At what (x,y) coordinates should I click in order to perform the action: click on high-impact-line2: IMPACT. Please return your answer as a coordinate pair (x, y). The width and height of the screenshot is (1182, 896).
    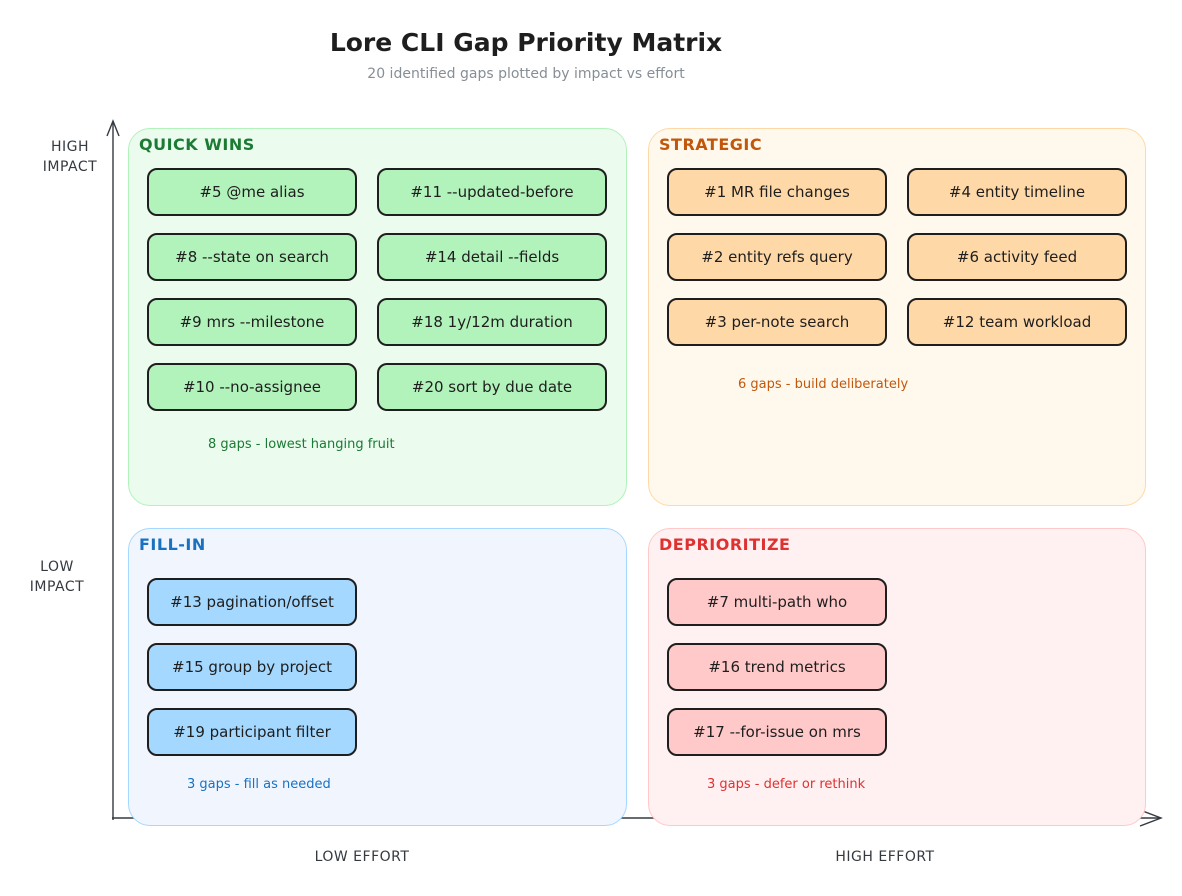
    Looking at the image, I should click on (70, 167).